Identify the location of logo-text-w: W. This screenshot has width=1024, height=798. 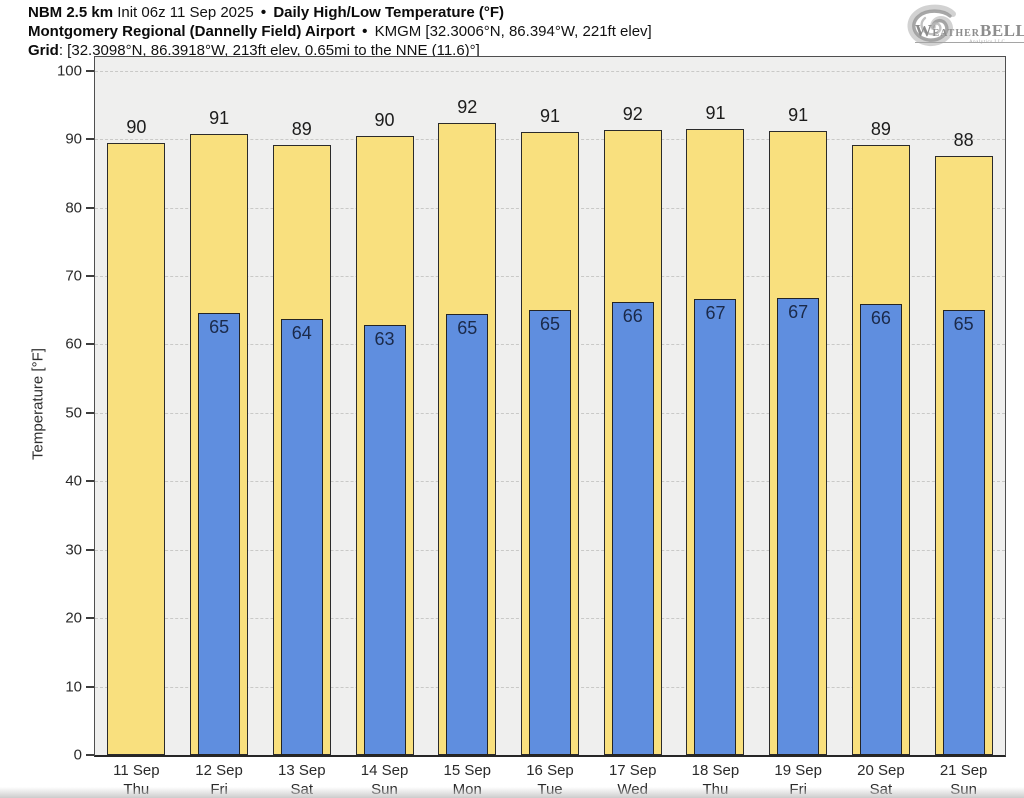
(924, 30).